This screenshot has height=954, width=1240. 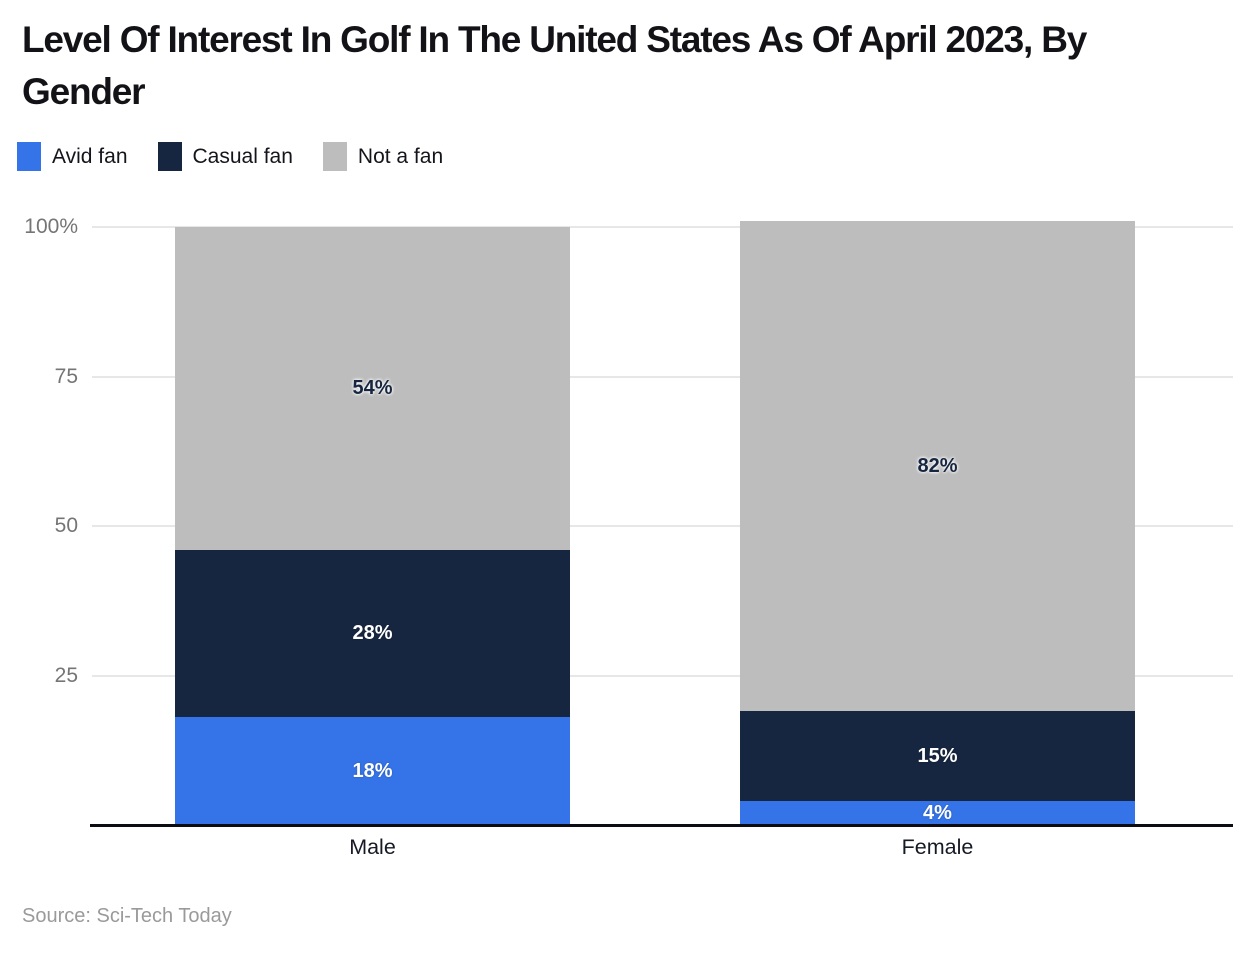 What do you see at coordinates (29, 156) in the screenshot?
I see `legend-swatch-avid-fan` at bounding box center [29, 156].